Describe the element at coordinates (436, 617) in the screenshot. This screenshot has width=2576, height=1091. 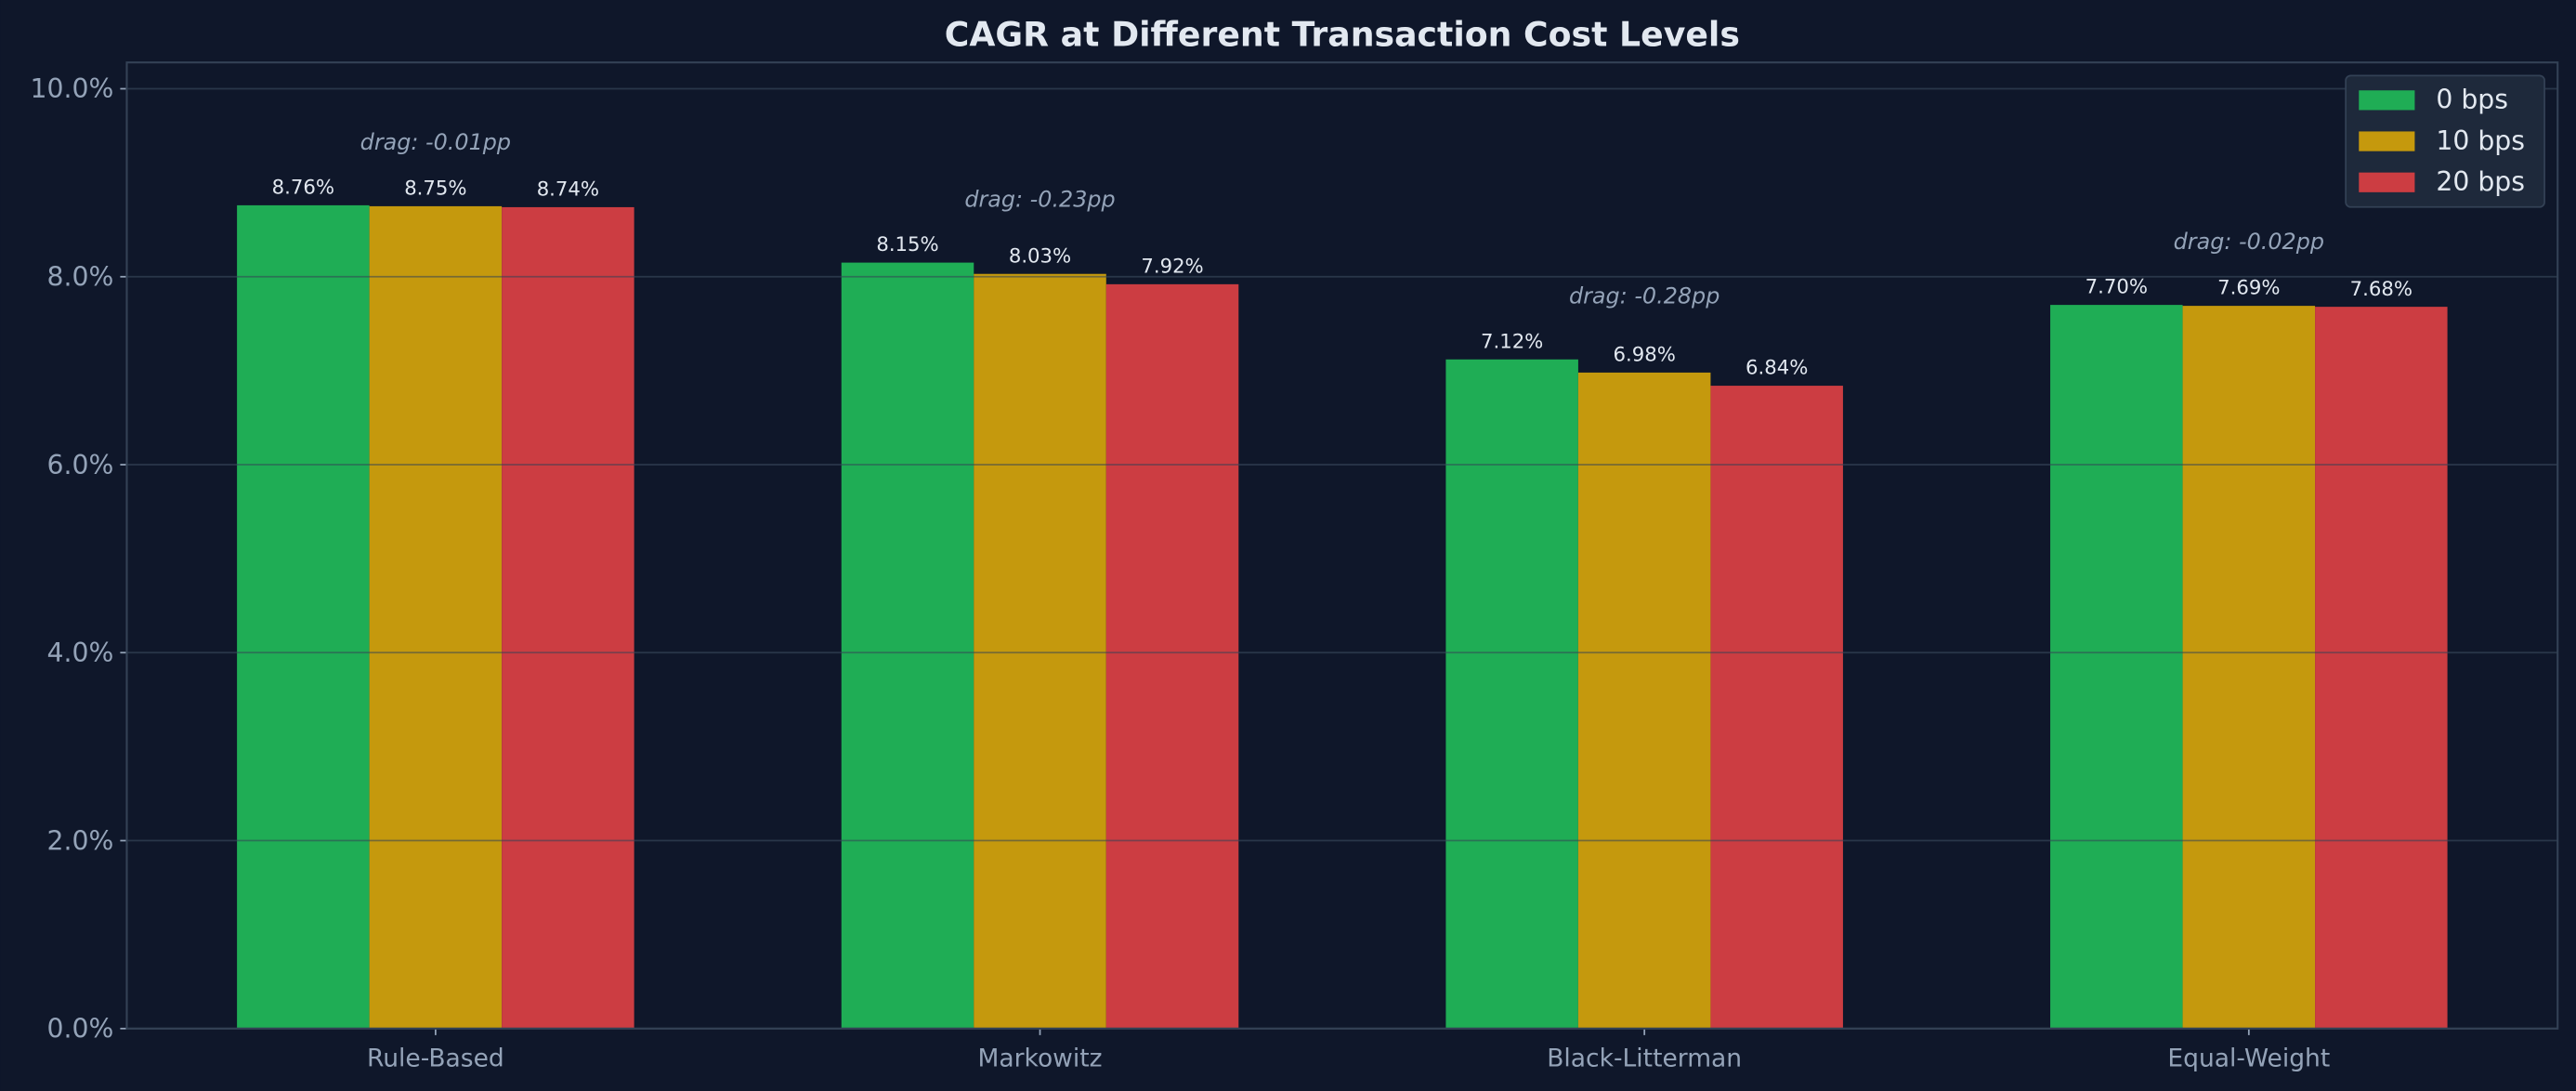
I see `bar-10-bps-rule-based` at that location.